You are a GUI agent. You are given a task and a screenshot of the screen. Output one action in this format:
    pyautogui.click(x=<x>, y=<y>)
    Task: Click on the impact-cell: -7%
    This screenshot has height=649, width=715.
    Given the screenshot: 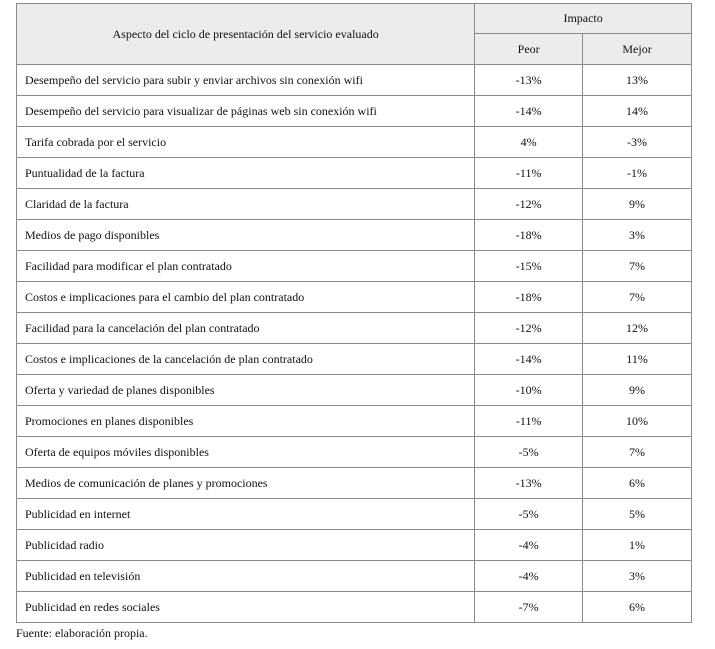 What is the action you would take?
    pyautogui.click(x=529, y=607)
    